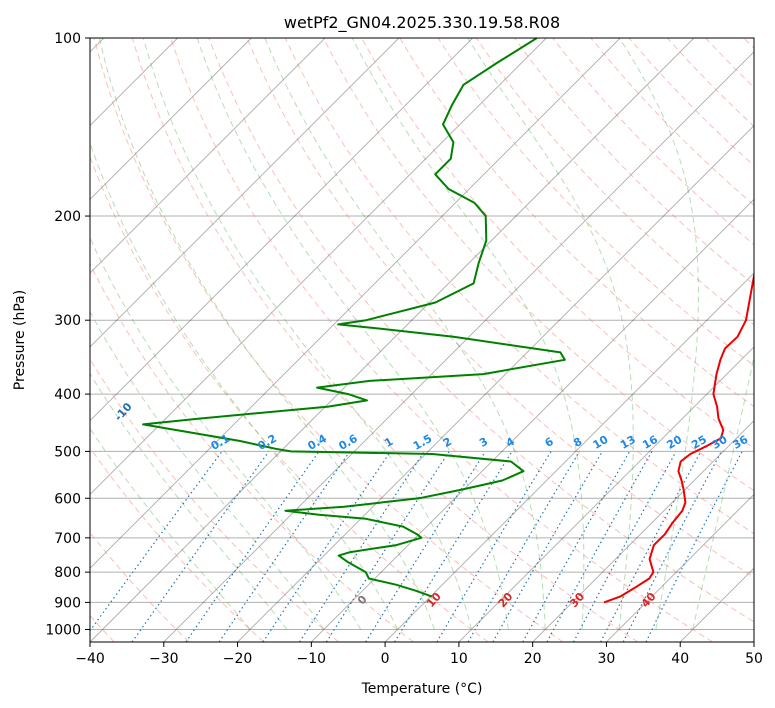  Describe the element at coordinates (63, 630) in the screenshot. I see `y-tick-label: 1000` at that location.